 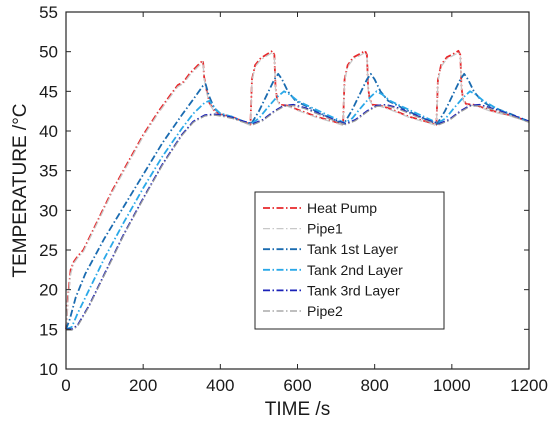 What do you see at coordinates (325, 229) in the screenshot?
I see `legend-label: Pipe1` at bounding box center [325, 229].